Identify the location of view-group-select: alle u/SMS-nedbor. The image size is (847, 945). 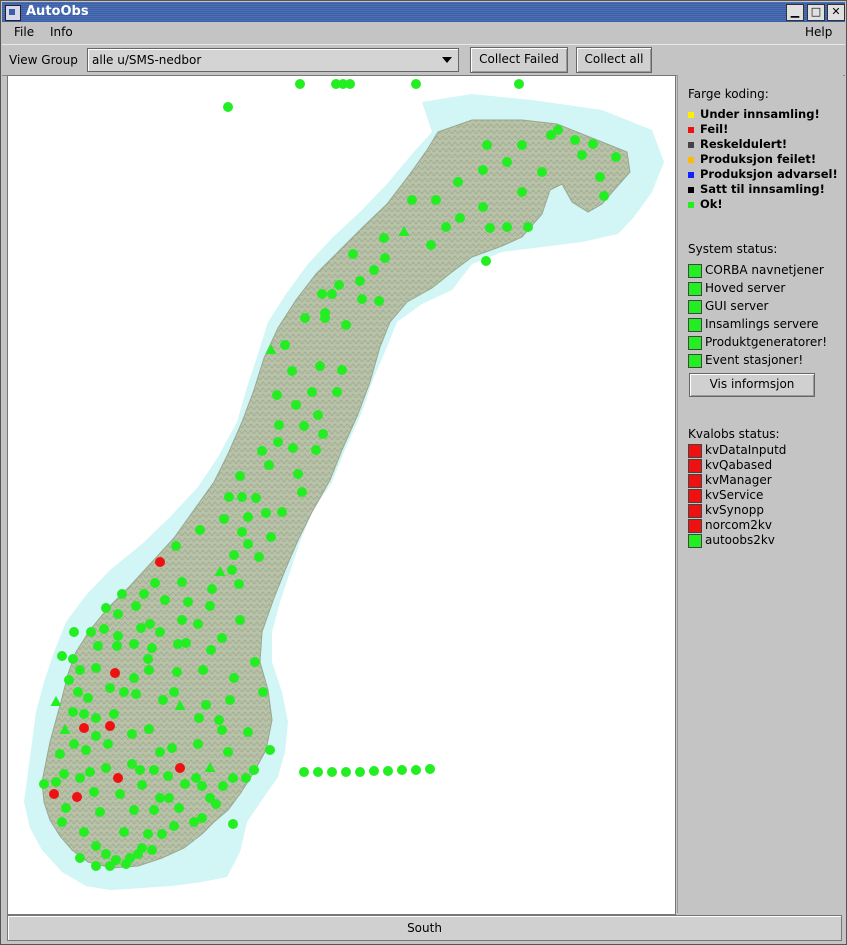
(273, 60).